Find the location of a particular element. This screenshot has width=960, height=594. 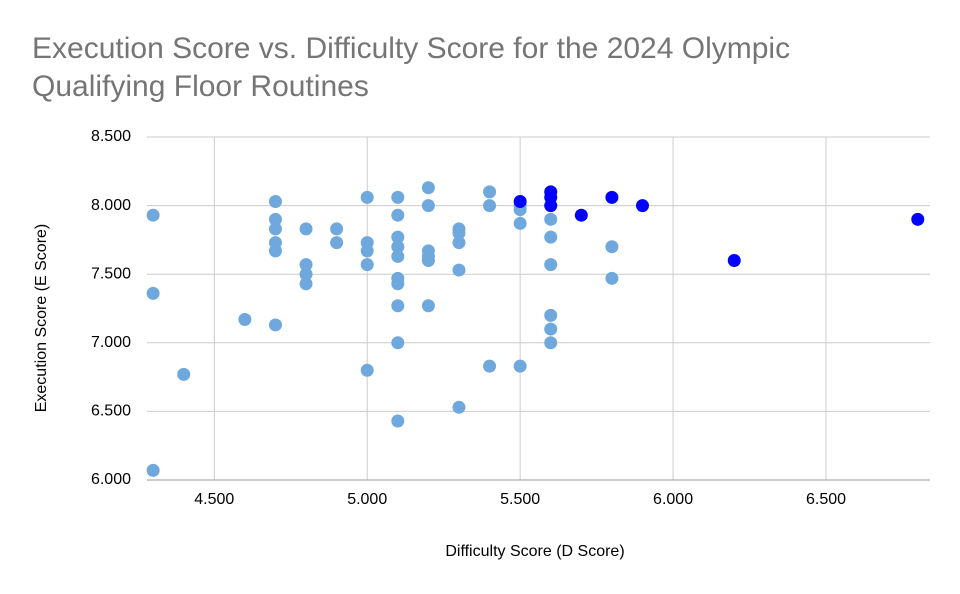

y-tick-label: 8.000 is located at coordinates (111, 205).